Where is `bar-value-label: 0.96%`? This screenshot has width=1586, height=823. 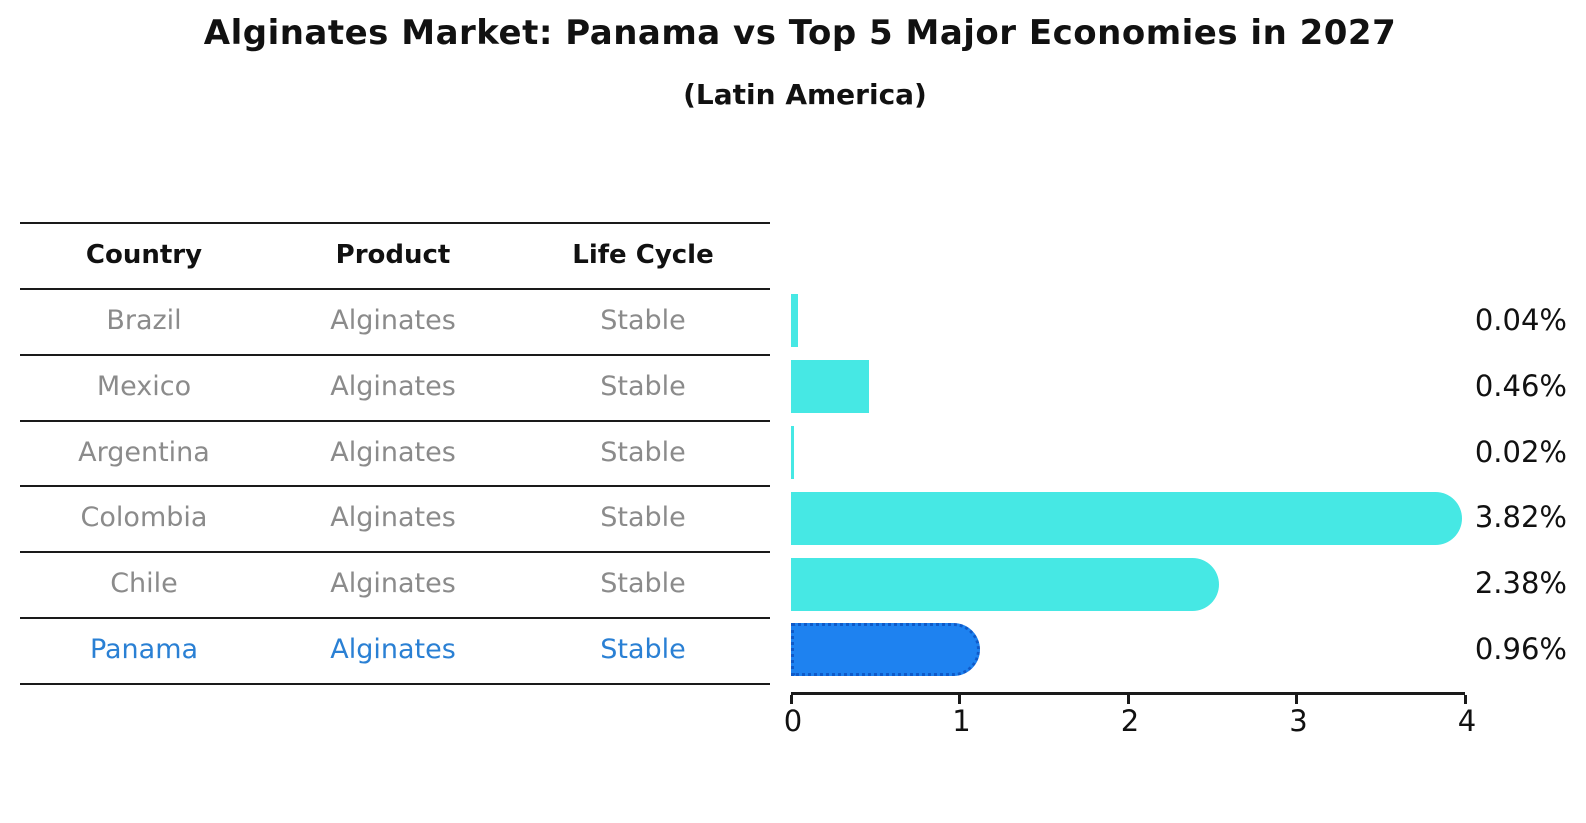 bar-value-label: 0.96% is located at coordinates (1520, 649).